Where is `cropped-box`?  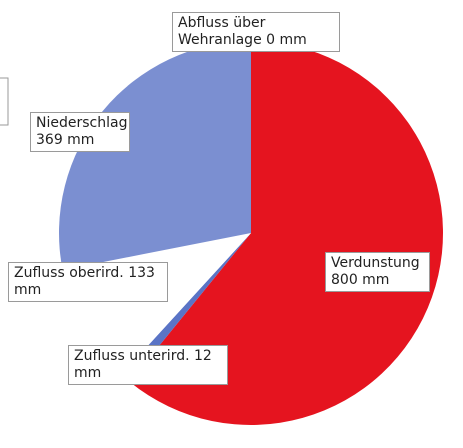 cropped-box is located at coordinates (4, 101).